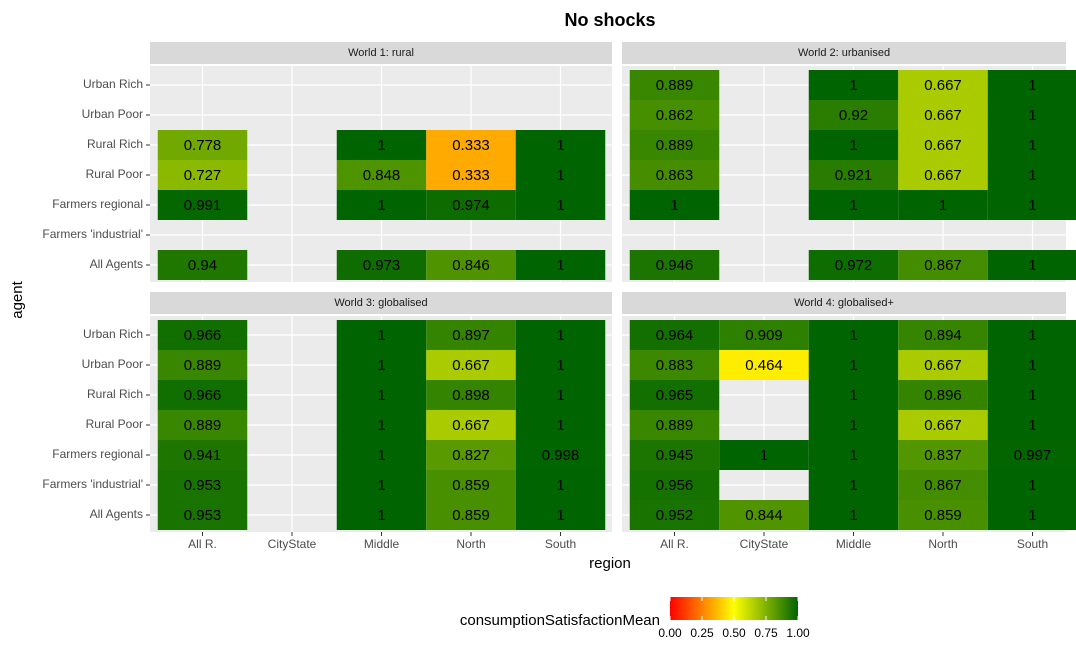  I want to click on tile-label: 0.827, so click(471, 455).